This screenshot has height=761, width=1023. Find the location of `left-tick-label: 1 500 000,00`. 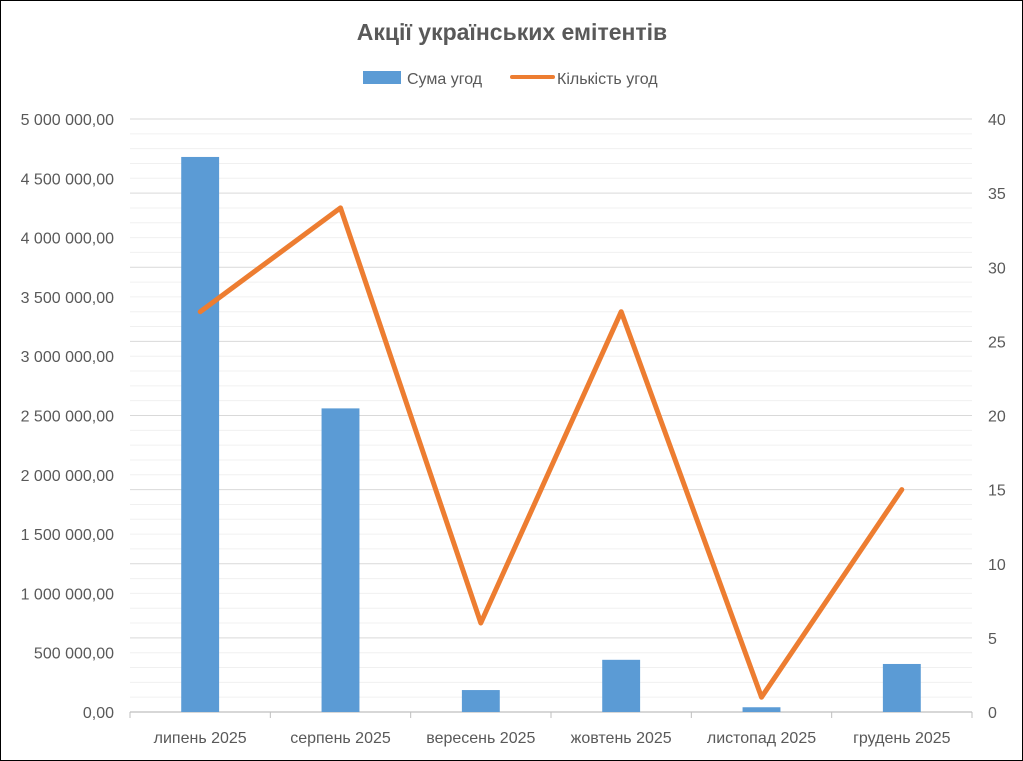

left-tick-label: 1 500 000,00 is located at coordinates (68, 535).